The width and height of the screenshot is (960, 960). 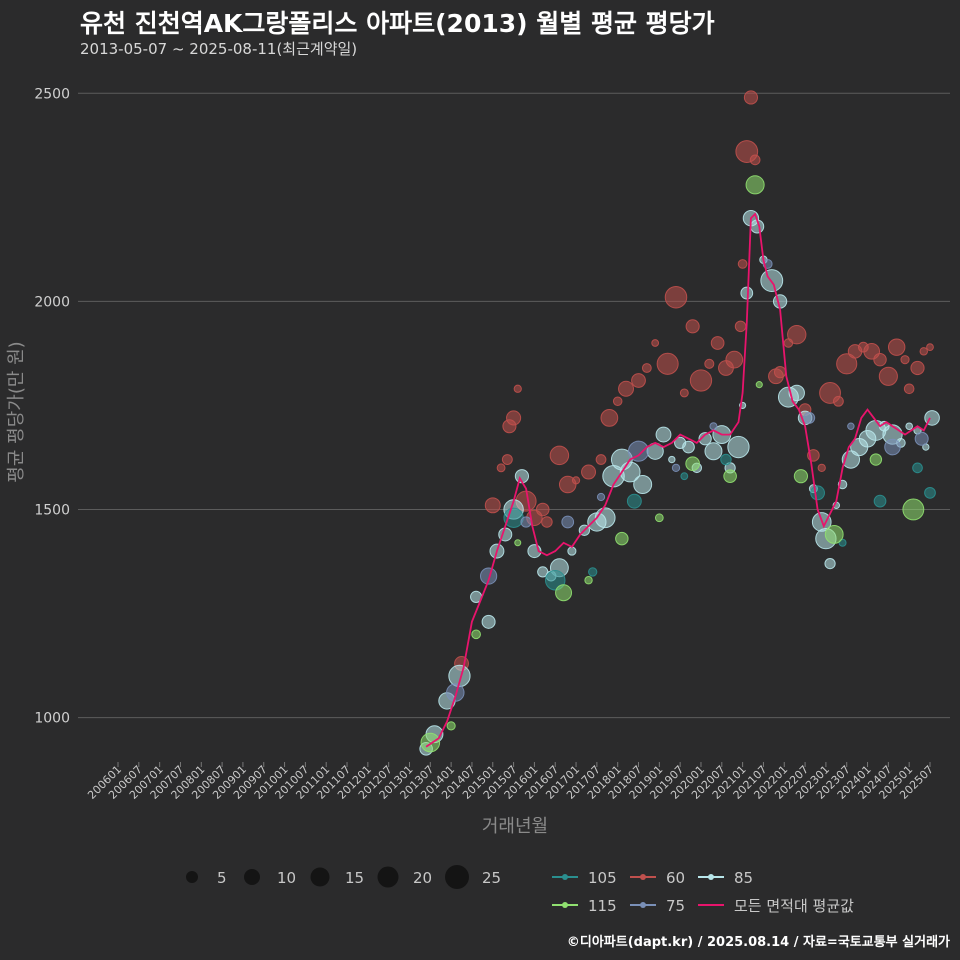 What do you see at coordinates (52, 510) in the screenshot?
I see `y-tick-label: 1500` at bounding box center [52, 510].